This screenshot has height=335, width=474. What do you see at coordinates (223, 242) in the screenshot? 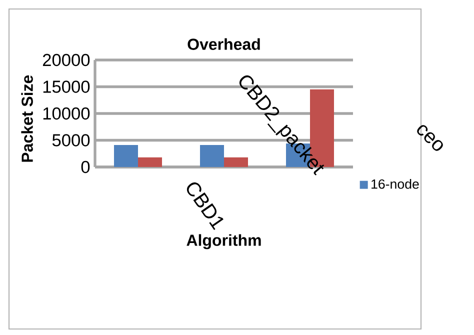
I see `x-axis-title: Algorithm` at bounding box center [223, 242].